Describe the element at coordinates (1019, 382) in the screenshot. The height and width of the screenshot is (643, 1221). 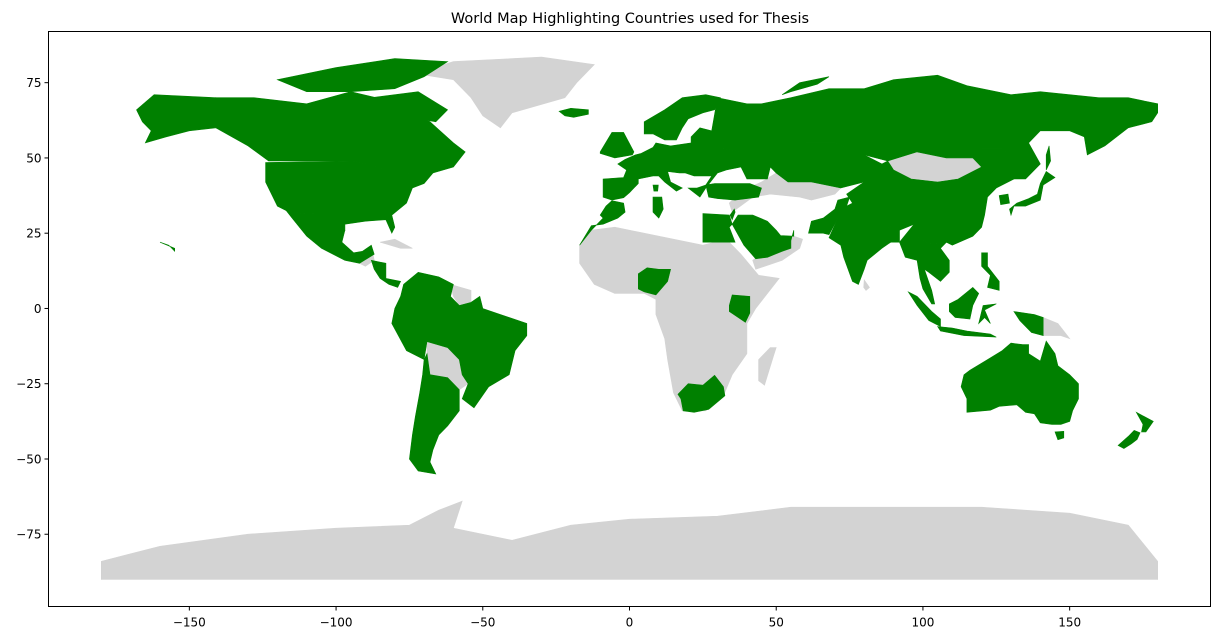
I see `country-australia` at that location.